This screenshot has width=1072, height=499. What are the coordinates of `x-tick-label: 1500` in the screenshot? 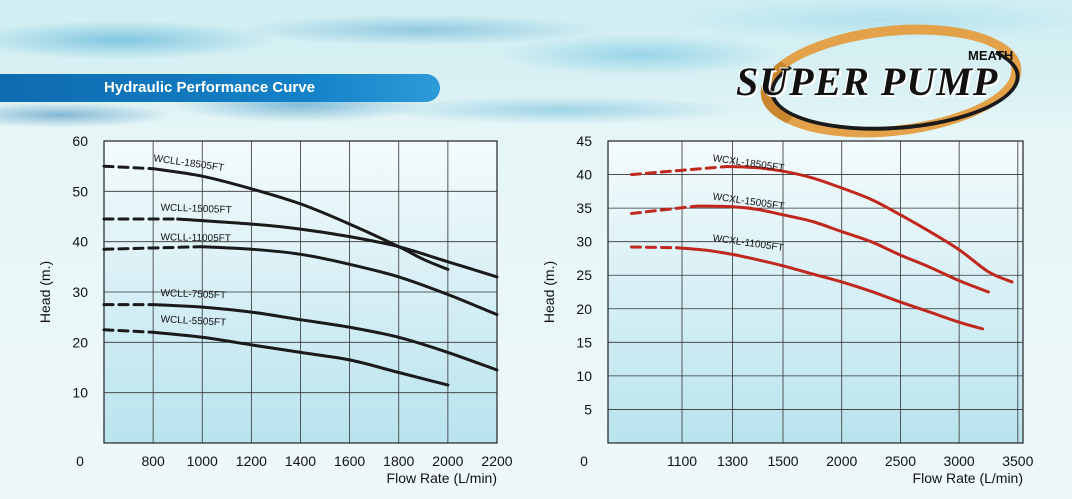 It's located at (782, 461).